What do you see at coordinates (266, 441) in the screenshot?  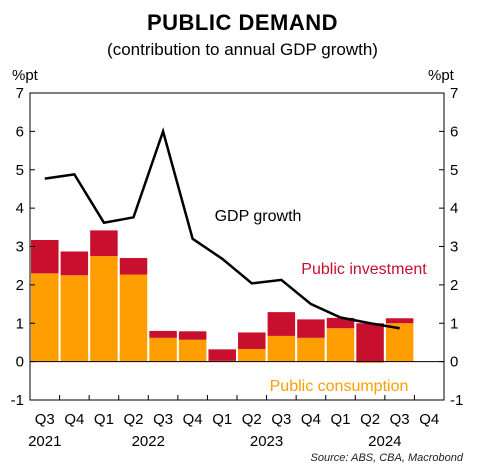 I see `year-label: 2023` at bounding box center [266, 441].